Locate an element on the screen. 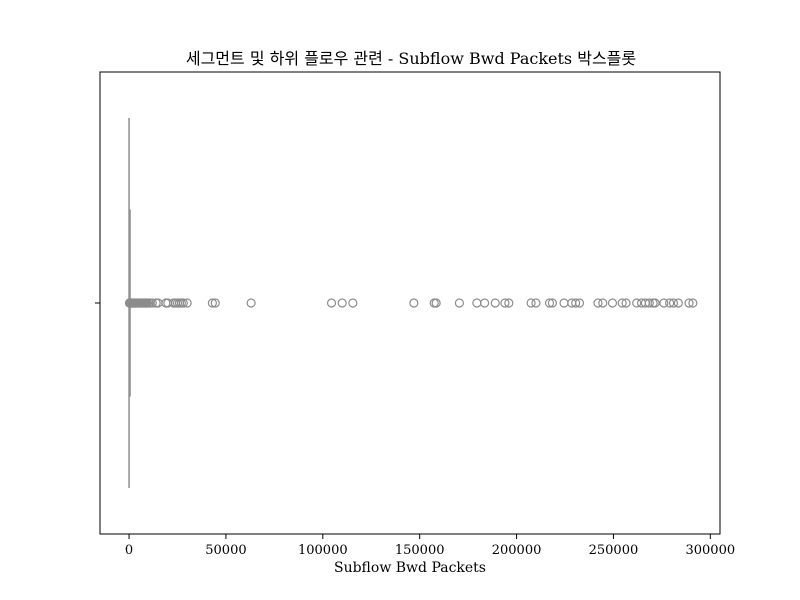  x-axis-label: Subflow Bwd Packets is located at coordinates (410, 568).